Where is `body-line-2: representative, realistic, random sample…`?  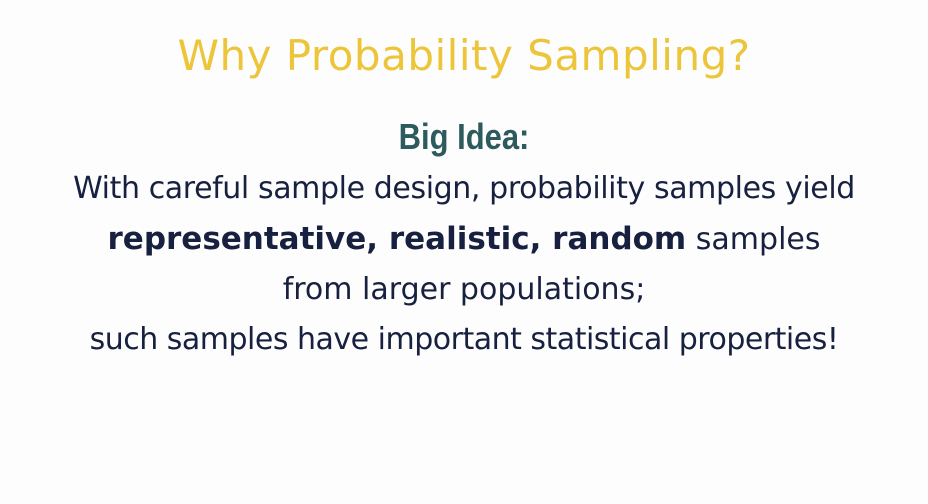
body-line-2: representative, realistic, random sample… is located at coordinates (464, 239).